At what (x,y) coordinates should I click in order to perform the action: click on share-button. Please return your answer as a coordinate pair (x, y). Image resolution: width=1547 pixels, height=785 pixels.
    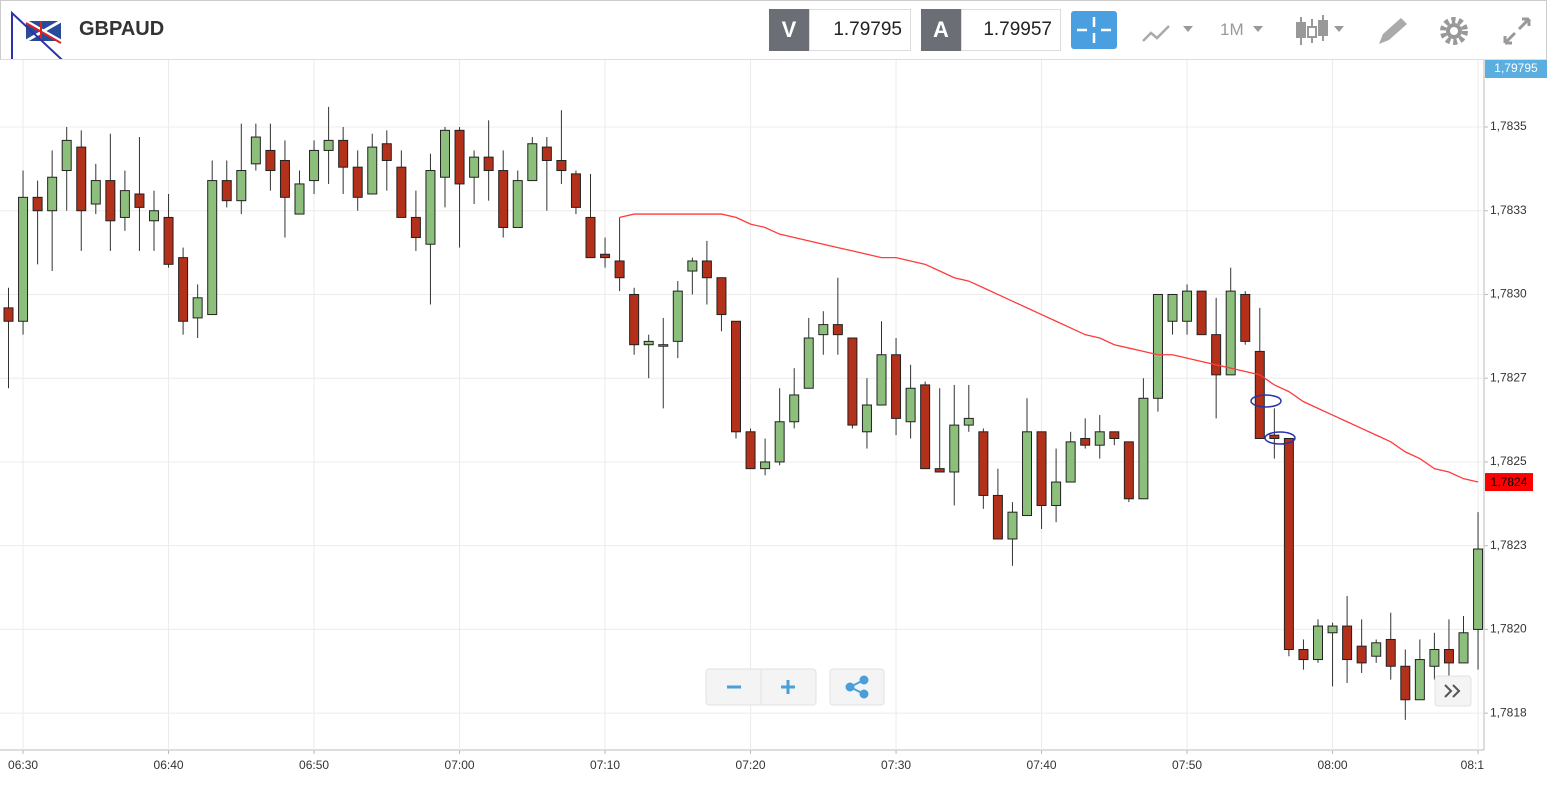
    Looking at the image, I should click on (857, 687).